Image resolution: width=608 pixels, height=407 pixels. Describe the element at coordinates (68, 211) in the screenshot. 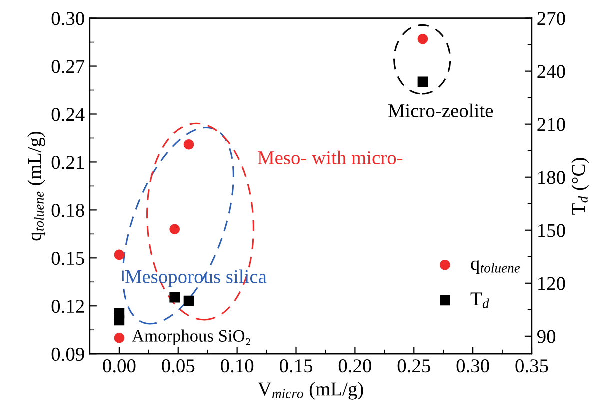

I see `y-tick-label: 0.18` at that location.